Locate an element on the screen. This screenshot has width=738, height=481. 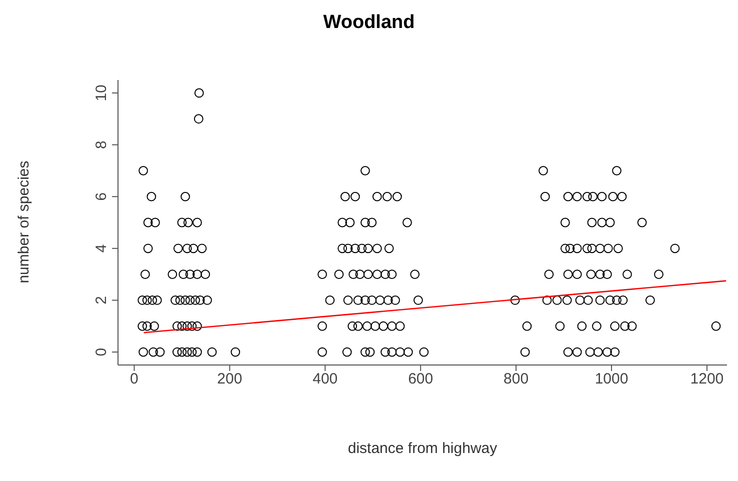
x-tick-label: 0 is located at coordinates (134, 379).